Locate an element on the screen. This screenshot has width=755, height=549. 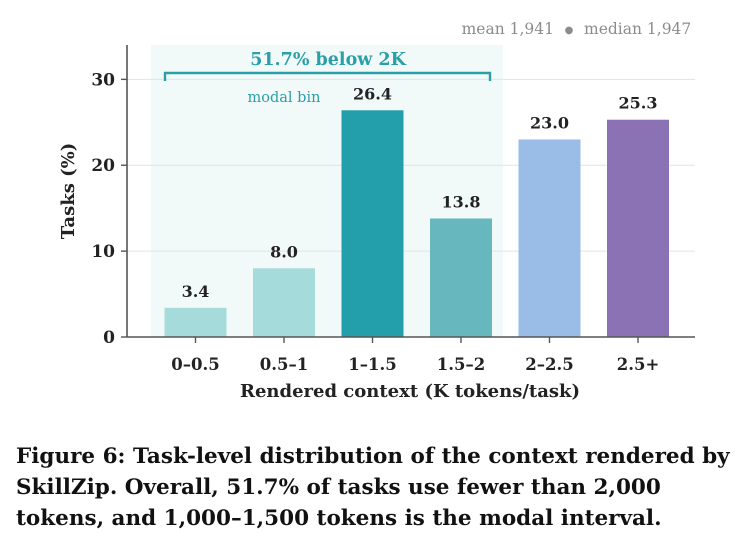
below-2k-bracket is located at coordinates (327, 76).